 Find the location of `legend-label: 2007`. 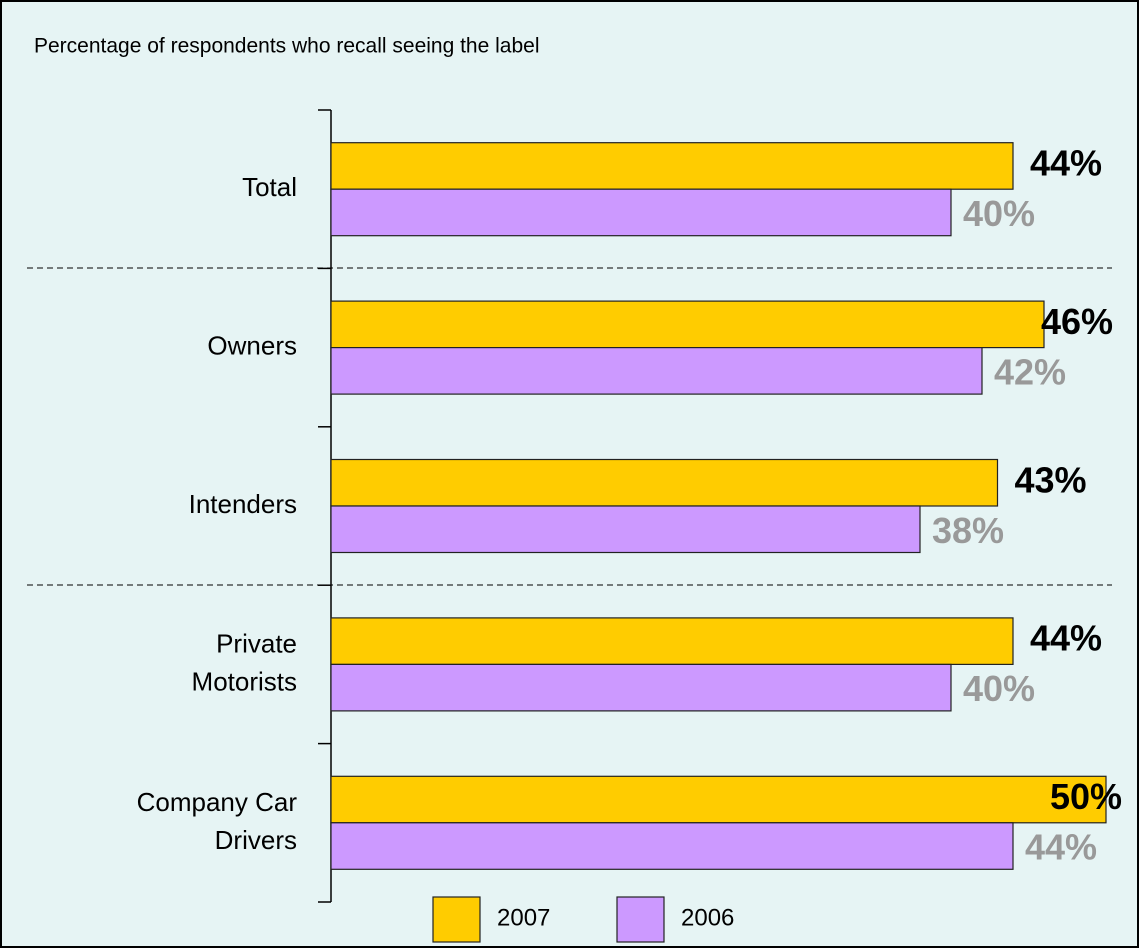

legend-label: 2007 is located at coordinates (523, 917).